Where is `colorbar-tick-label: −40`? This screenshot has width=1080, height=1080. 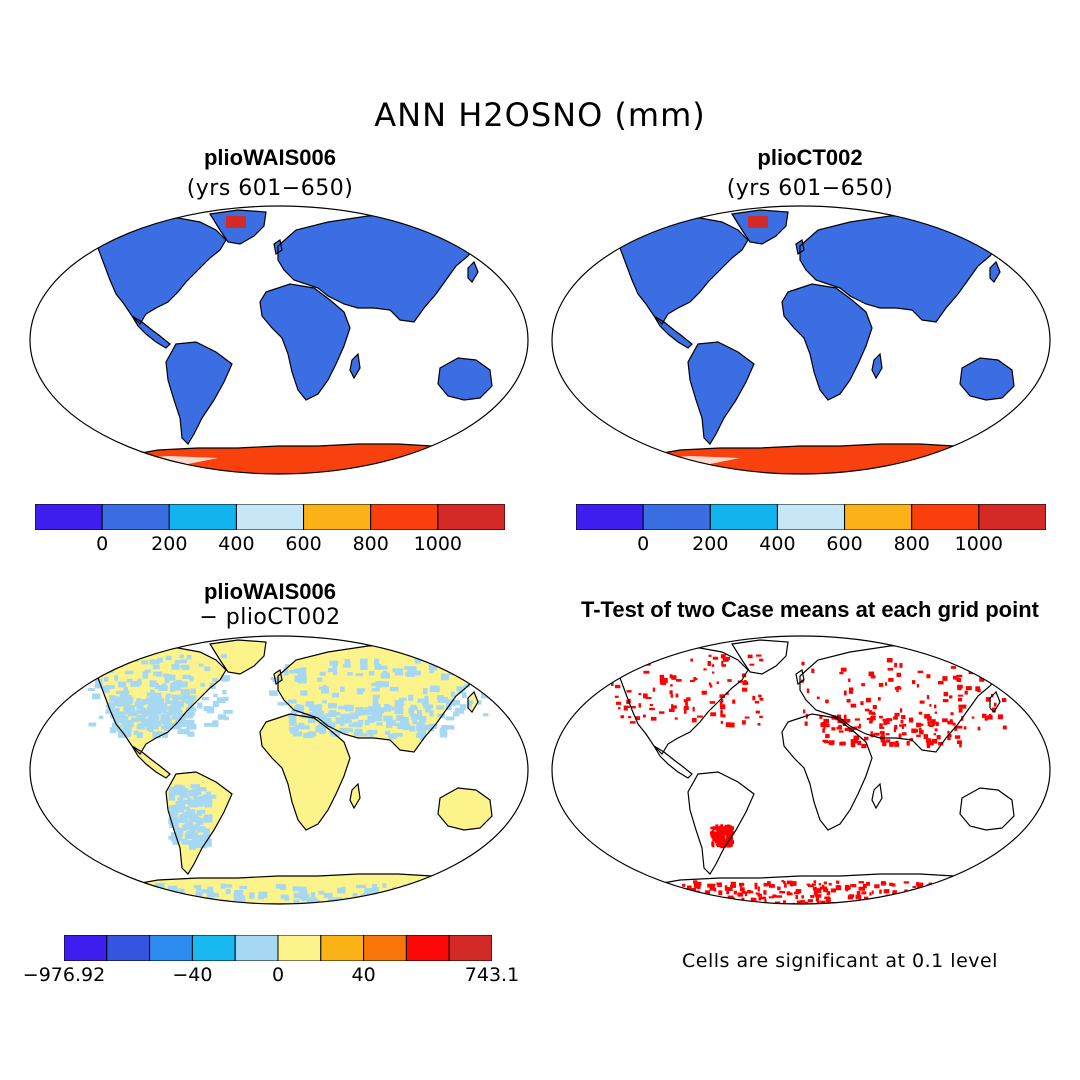
colorbar-tick-label: −40 is located at coordinates (192, 975).